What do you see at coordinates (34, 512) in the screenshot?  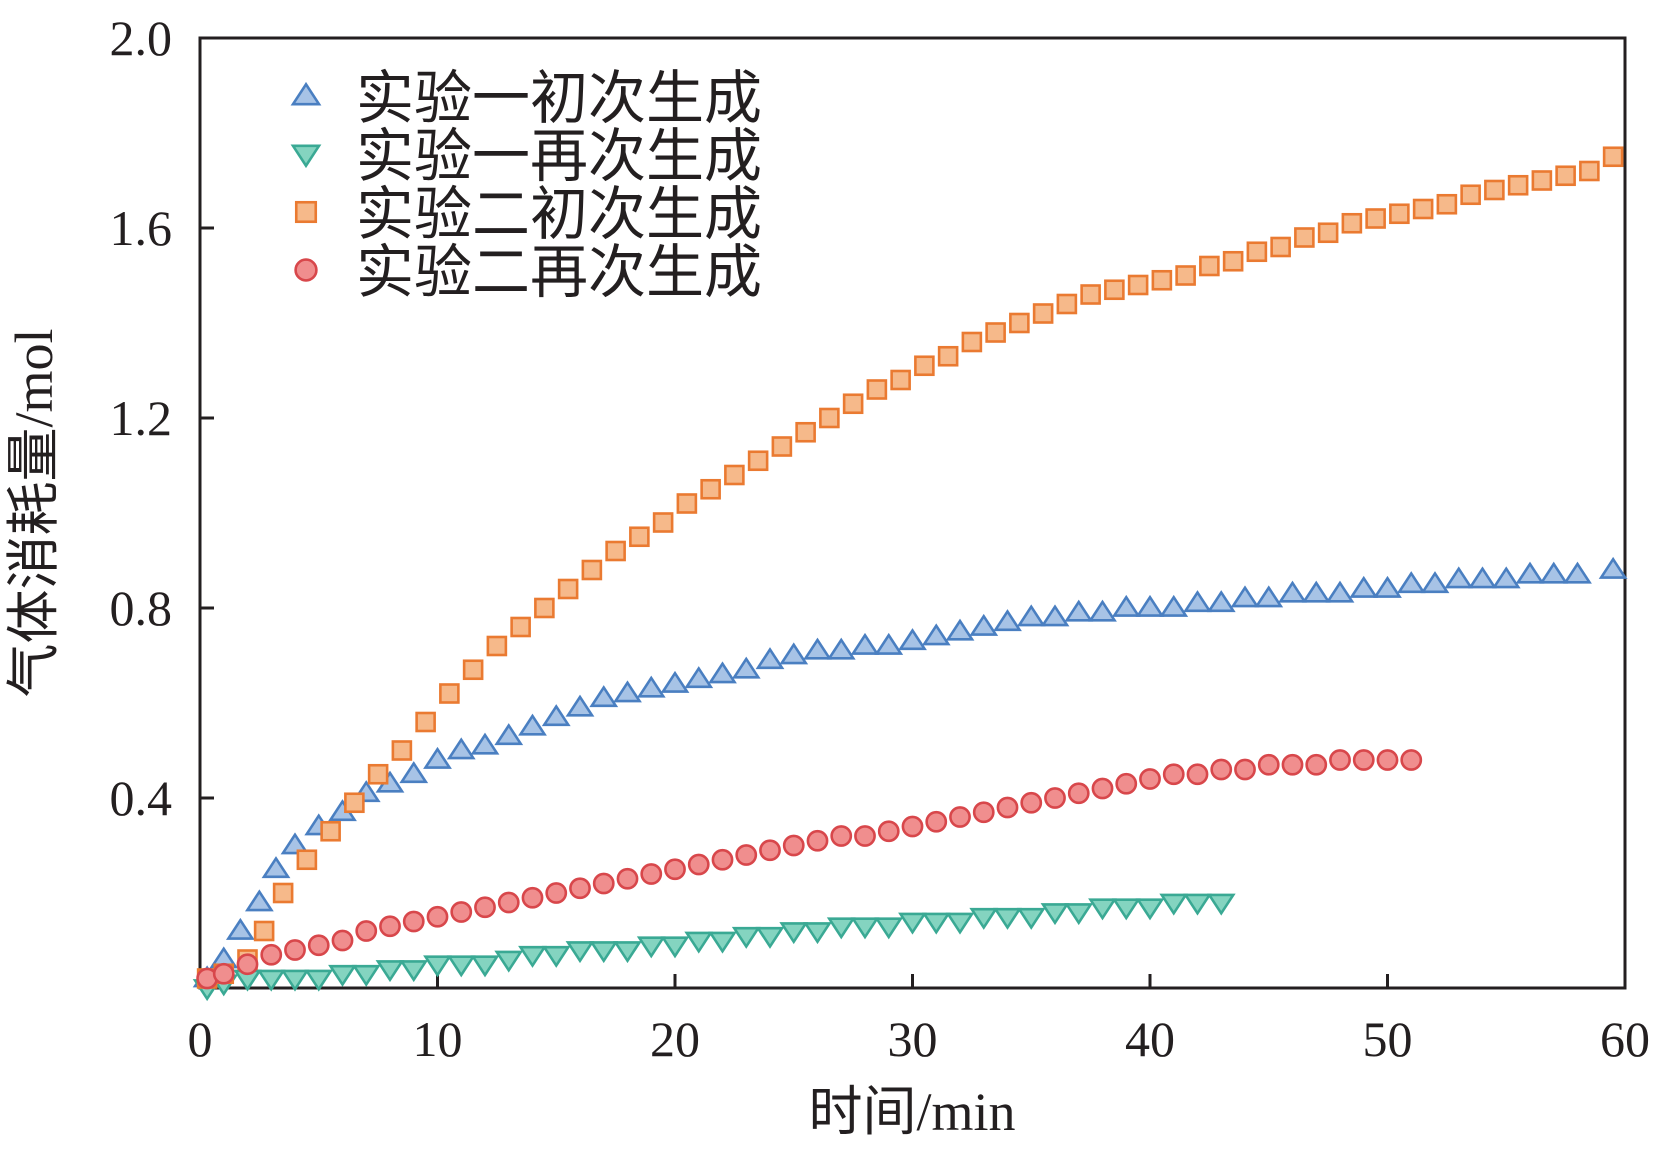 I see `y-axis-title: 气体消耗量/mol` at bounding box center [34, 512].